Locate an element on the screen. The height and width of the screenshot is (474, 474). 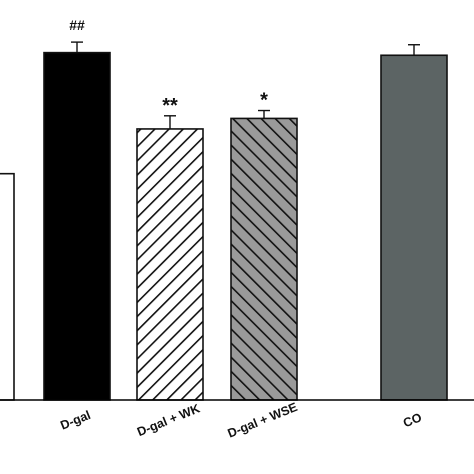
significance-label-d-gal-wse: * is located at coordinates (264, 101).